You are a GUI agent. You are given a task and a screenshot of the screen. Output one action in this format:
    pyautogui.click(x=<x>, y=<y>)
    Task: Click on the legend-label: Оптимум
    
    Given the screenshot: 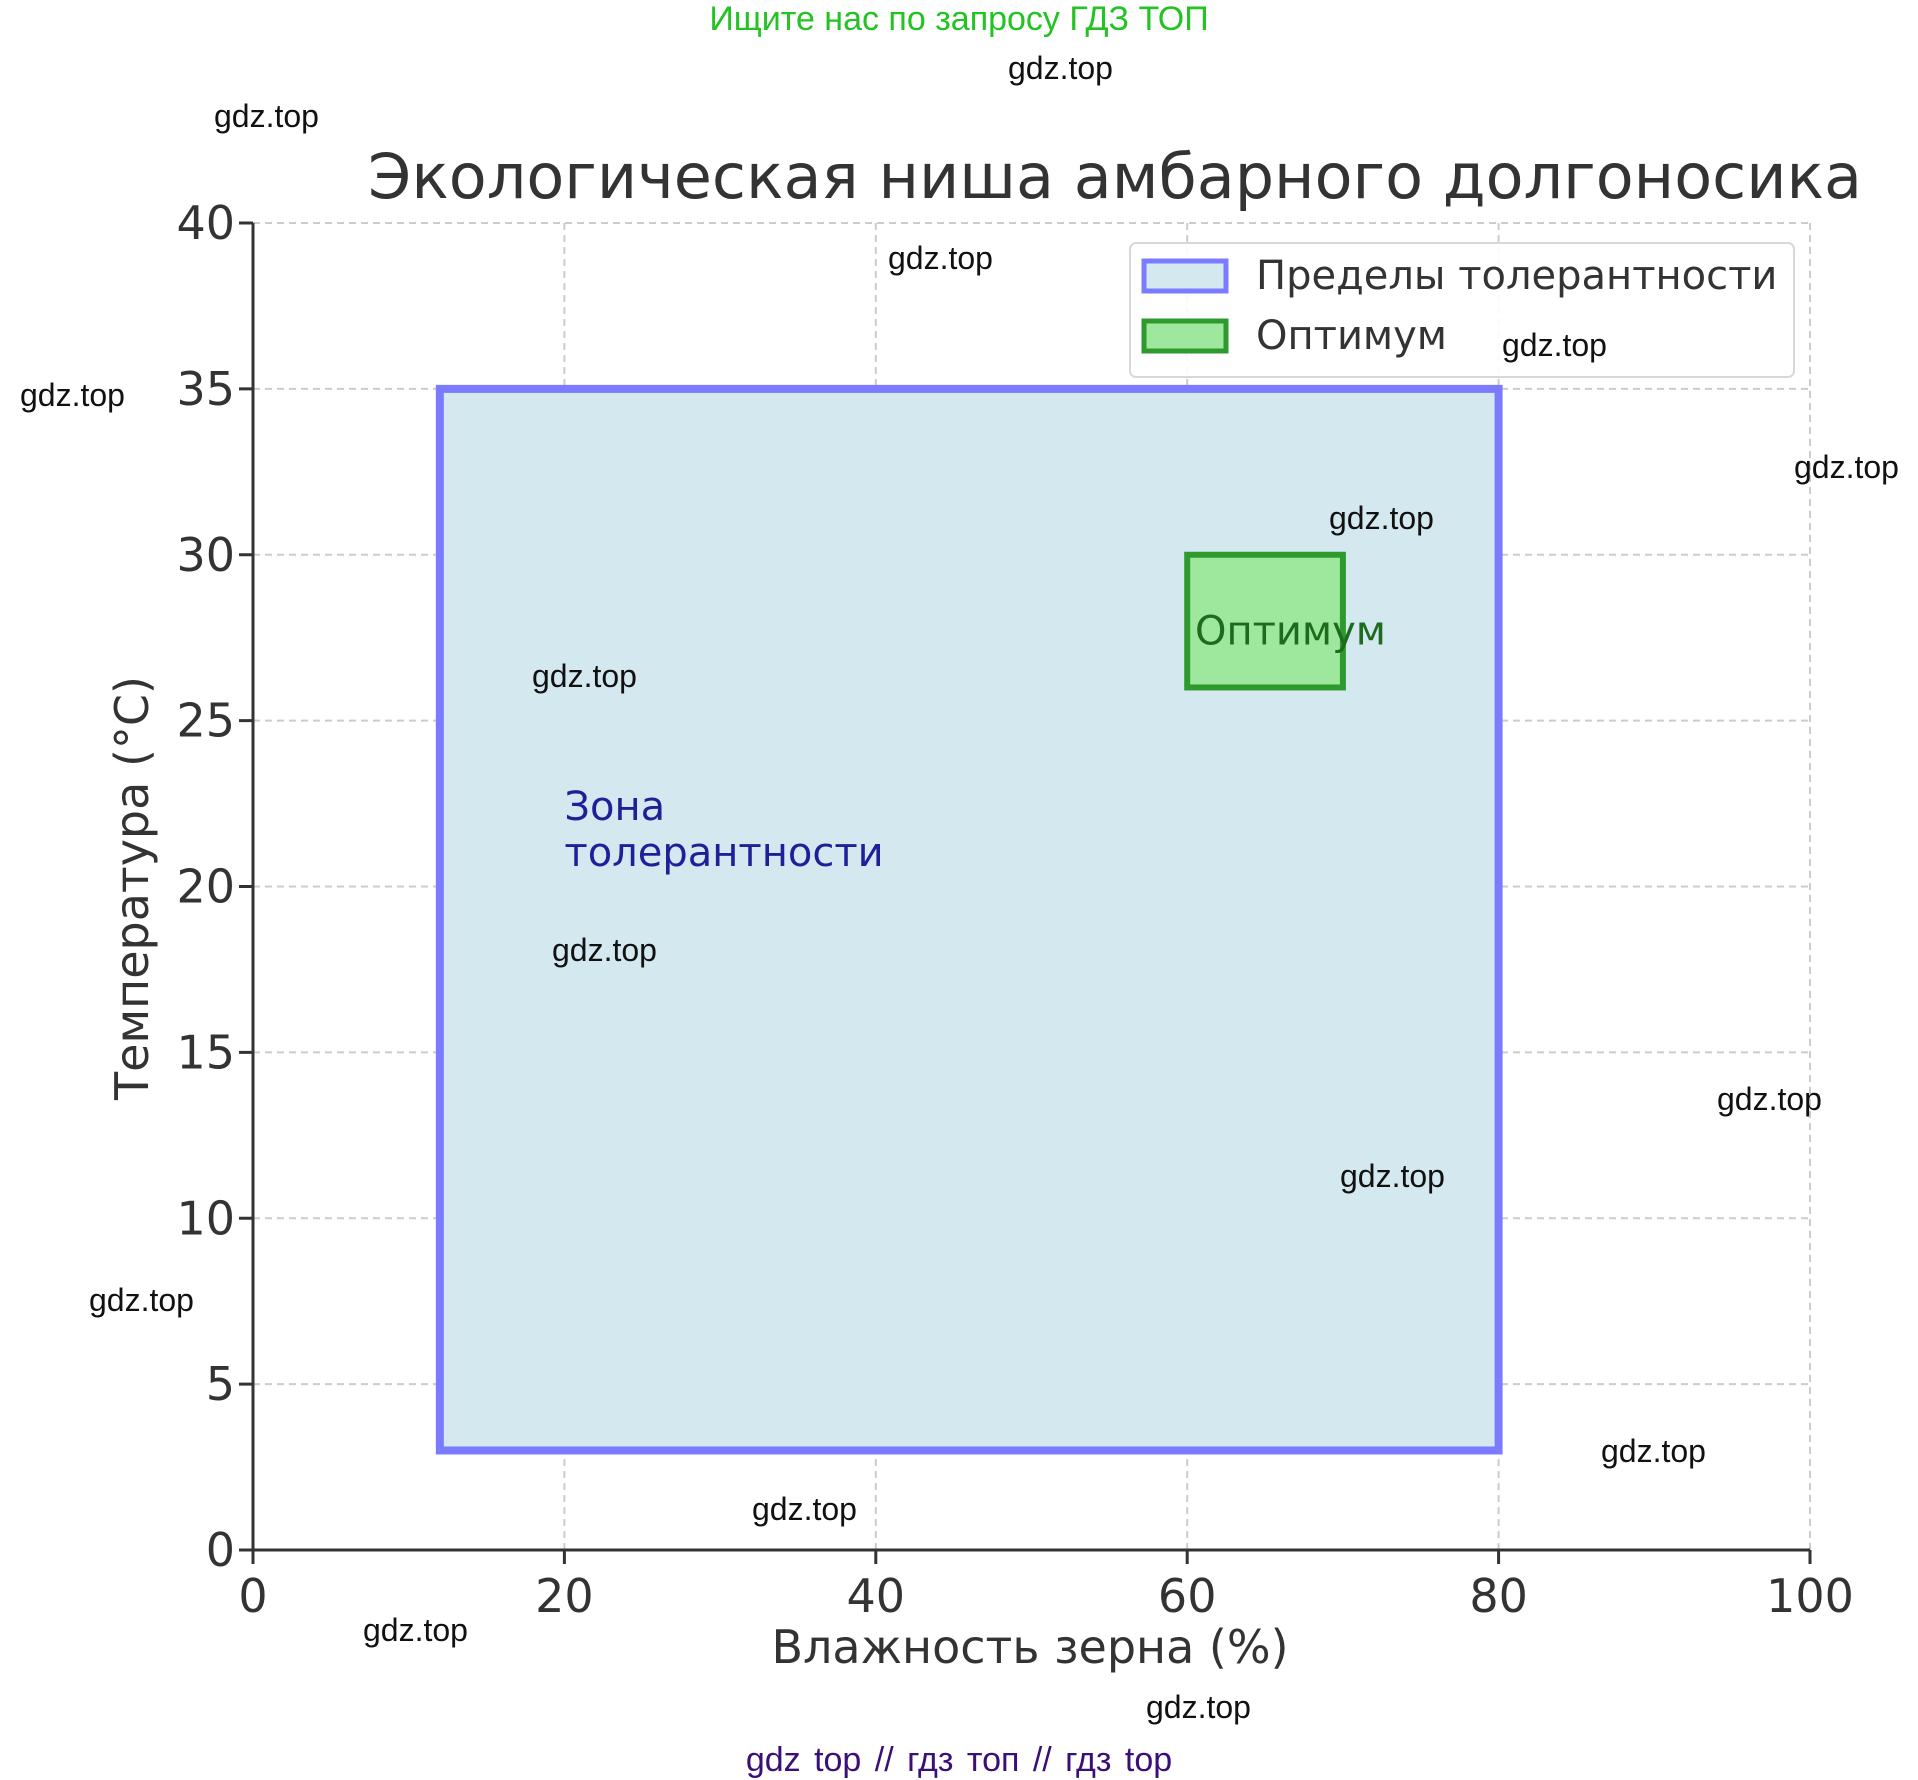 What is the action you would take?
    pyautogui.click(x=1351, y=336)
    